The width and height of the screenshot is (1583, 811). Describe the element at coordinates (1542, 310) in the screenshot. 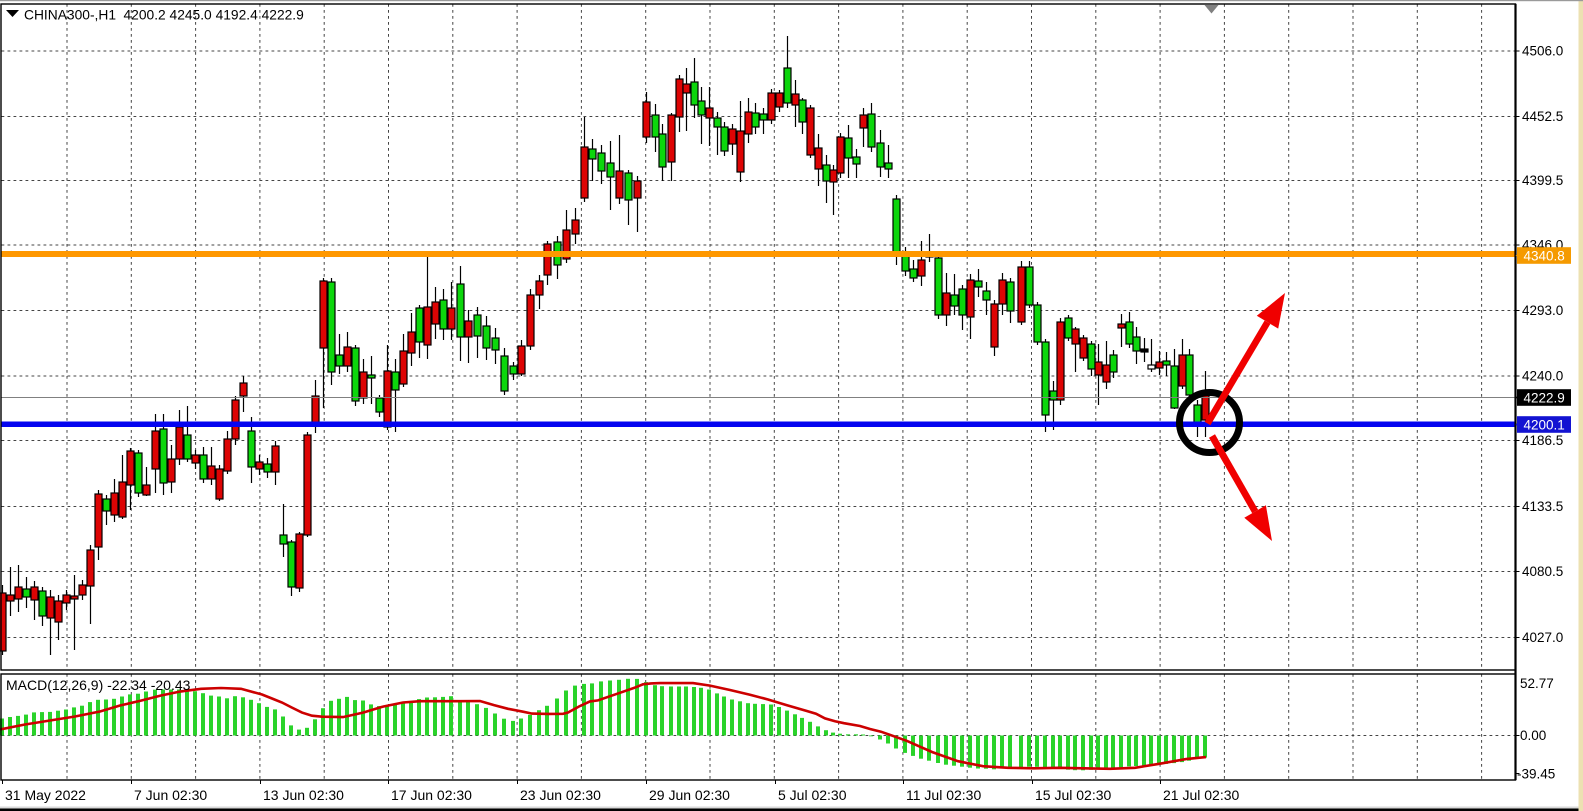

I see `svg-text: 4293.0` at that location.